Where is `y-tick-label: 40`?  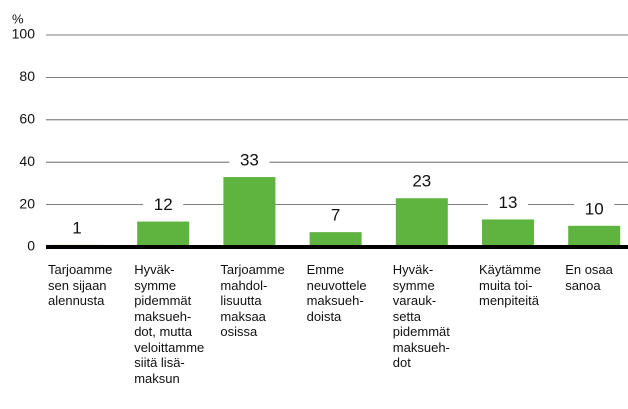
y-tick-label: 40 is located at coordinates (27, 161).